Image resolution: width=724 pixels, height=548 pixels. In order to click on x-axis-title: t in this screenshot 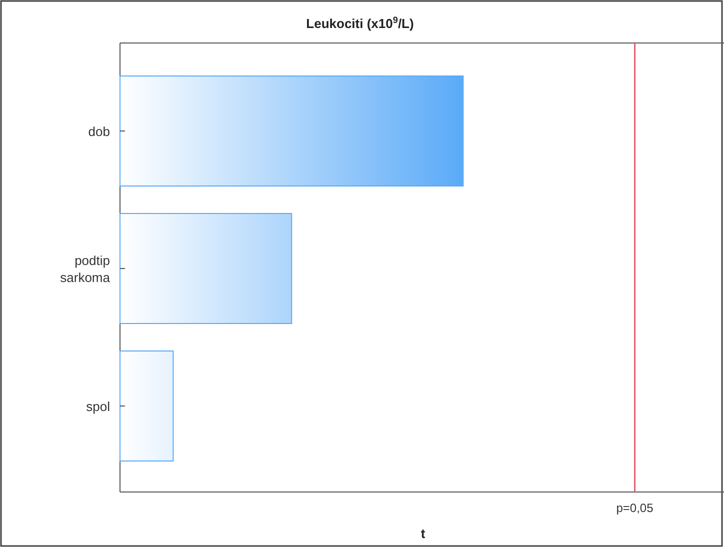, I will do `click(423, 533)`.